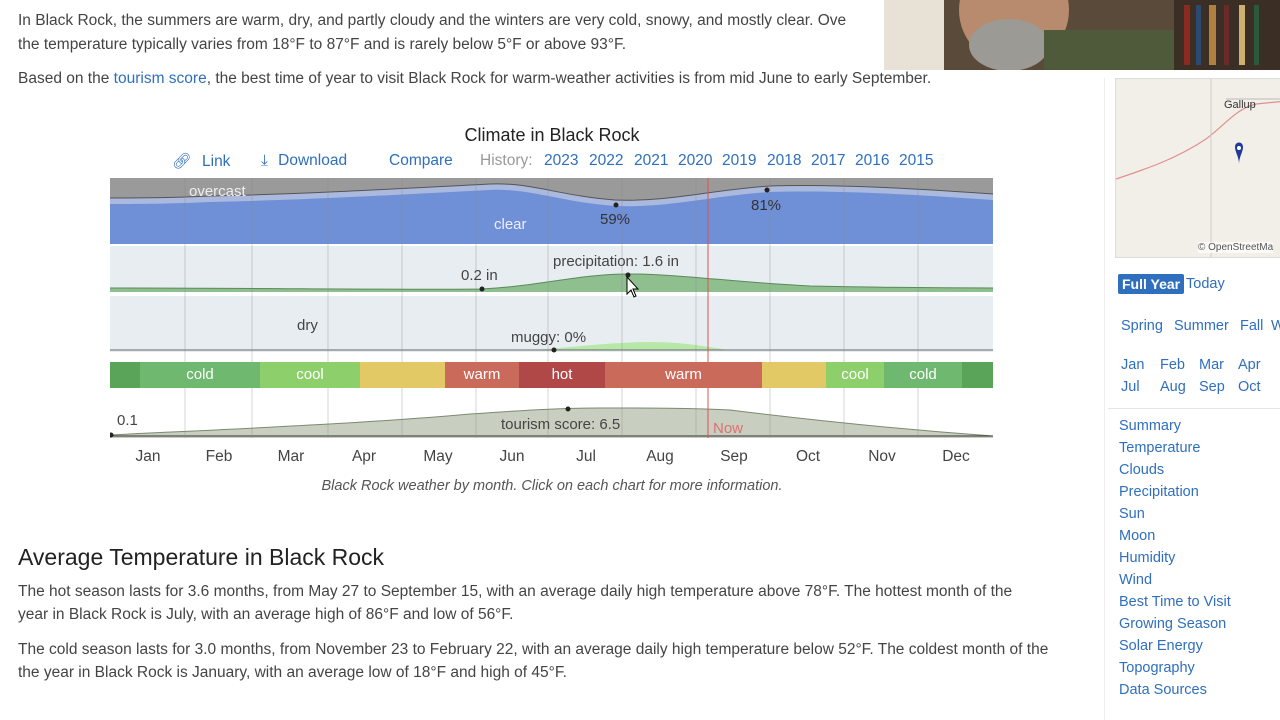  I want to click on year-2019: 2019, so click(739, 160).